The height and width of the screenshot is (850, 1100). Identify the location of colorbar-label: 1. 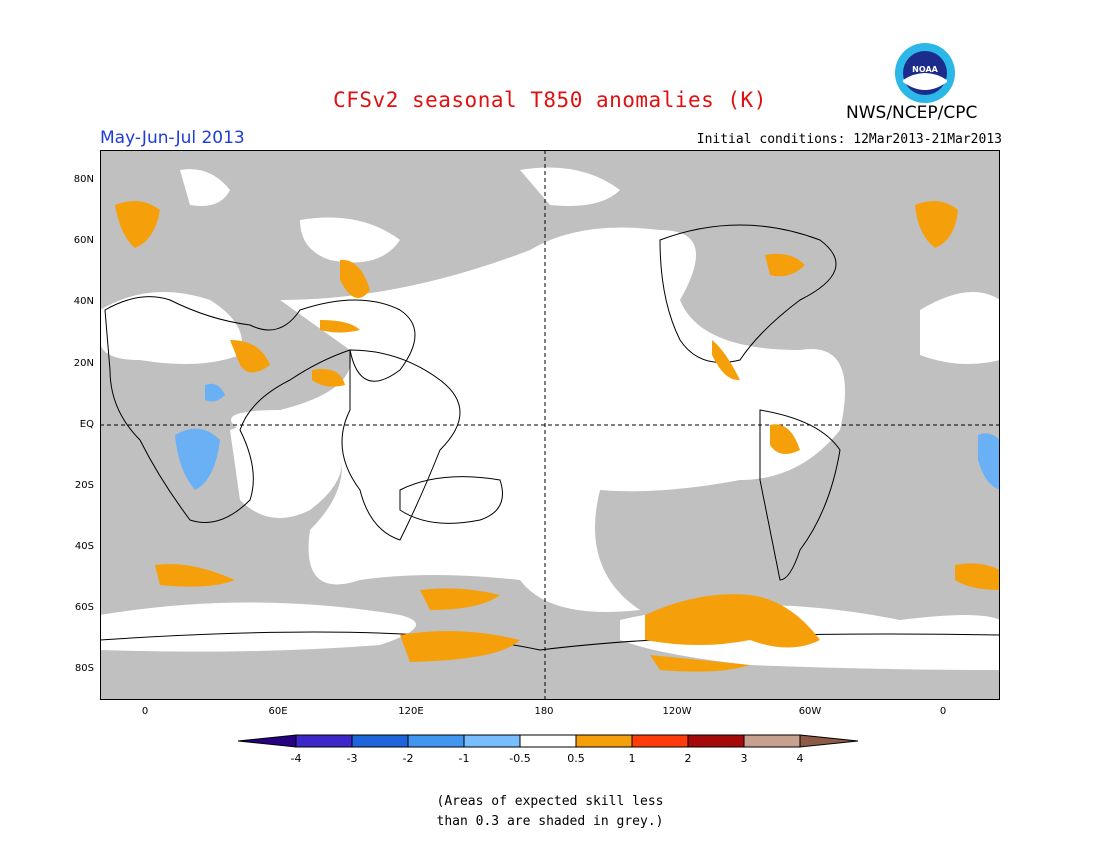
(632, 758).